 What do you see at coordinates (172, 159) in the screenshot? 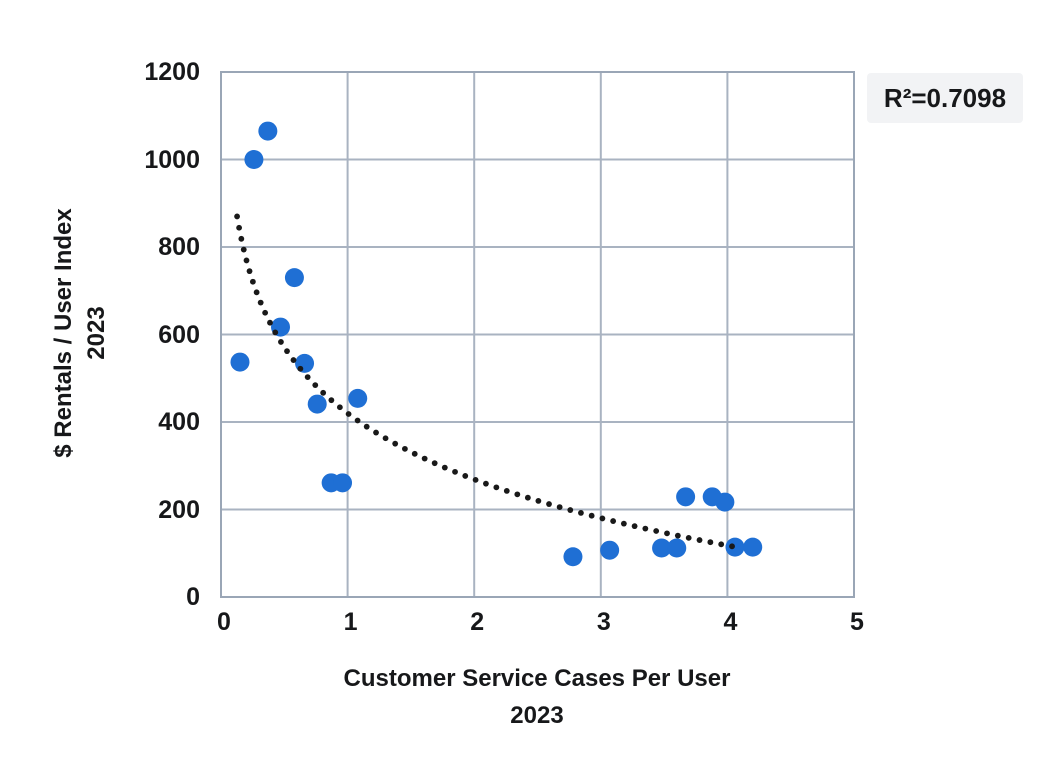
I see `y-tick-label: 1000` at bounding box center [172, 159].